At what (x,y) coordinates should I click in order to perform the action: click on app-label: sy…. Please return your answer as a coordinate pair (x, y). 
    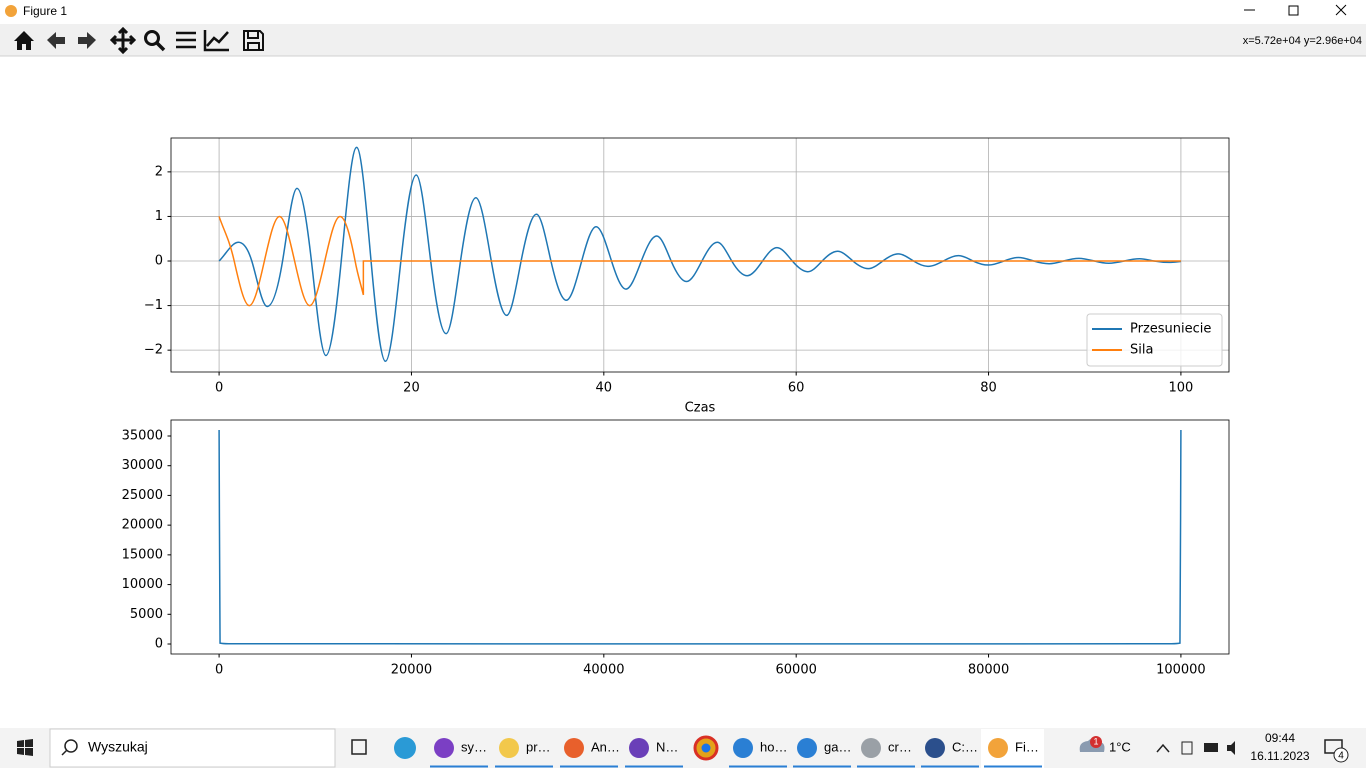
    Looking at the image, I should click on (474, 746).